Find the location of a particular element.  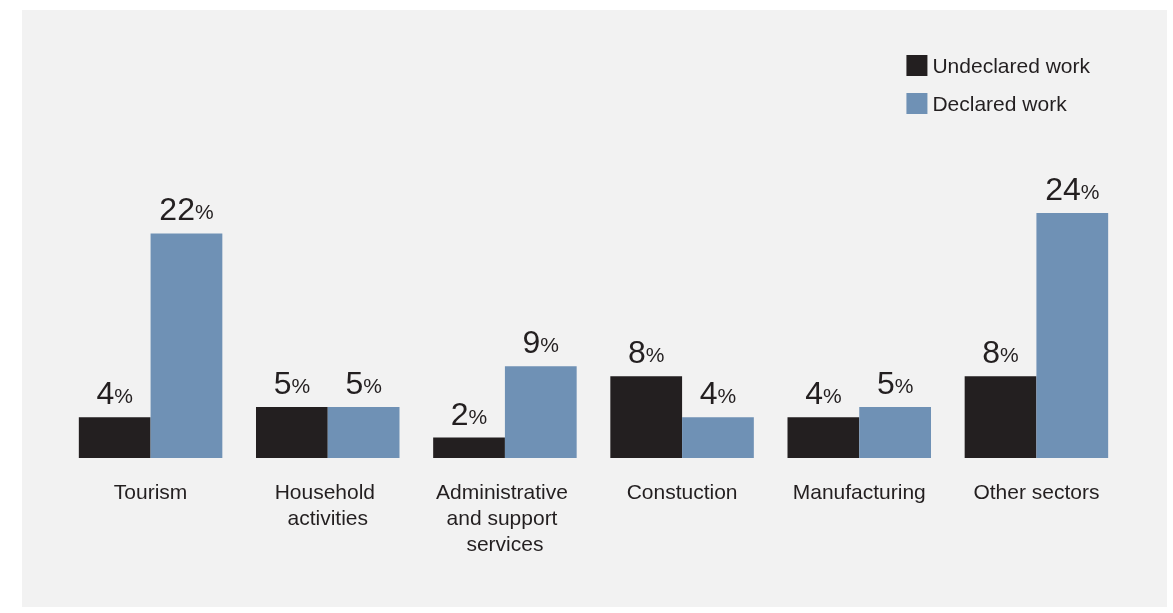

legend-label: Declared work is located at coordinates (1000, 103).